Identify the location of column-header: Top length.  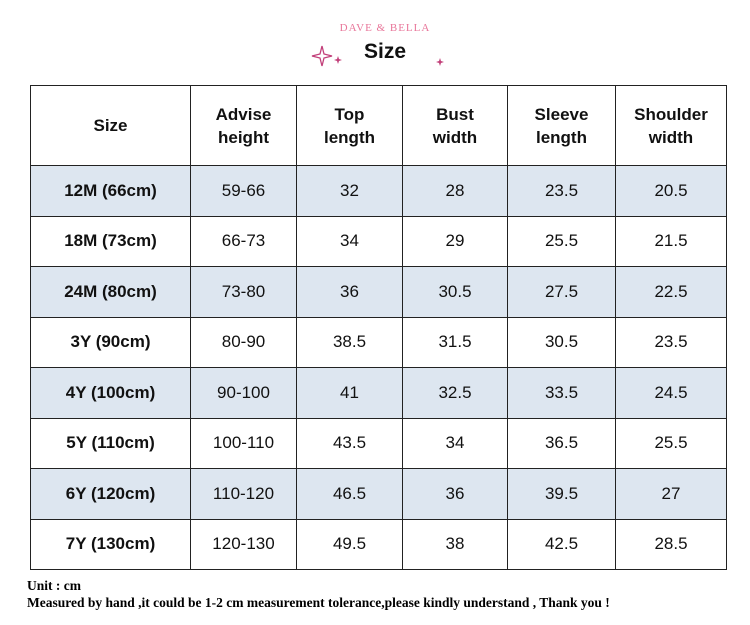
(349, 125).